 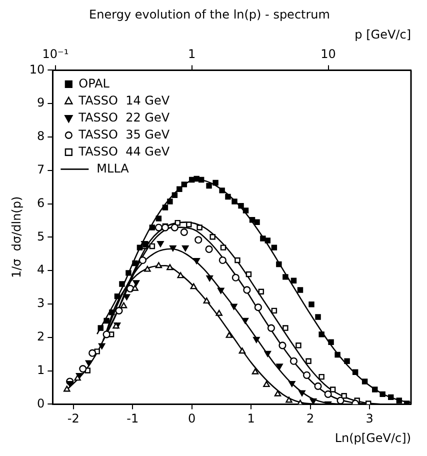 What do you see at coordinates (73, 419) in the screenshot?
I see `x-tick-label: -2` at bounding box center [73, 419].